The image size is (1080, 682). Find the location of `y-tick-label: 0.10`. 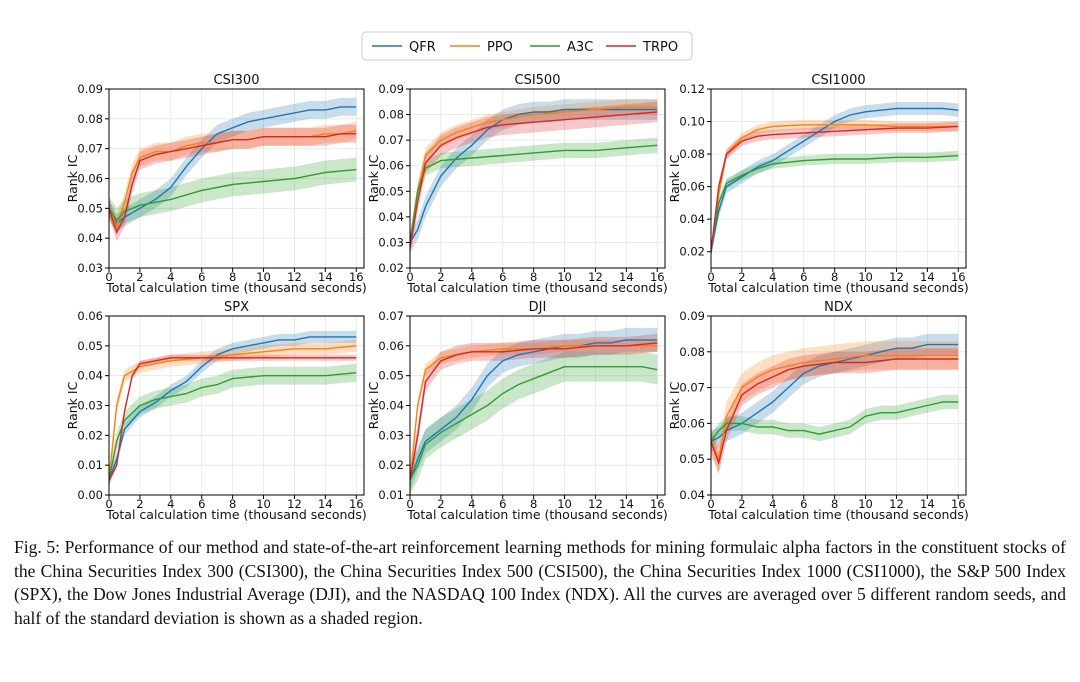

y-tick-label: 0.10 is located at coordinates (692, 122).